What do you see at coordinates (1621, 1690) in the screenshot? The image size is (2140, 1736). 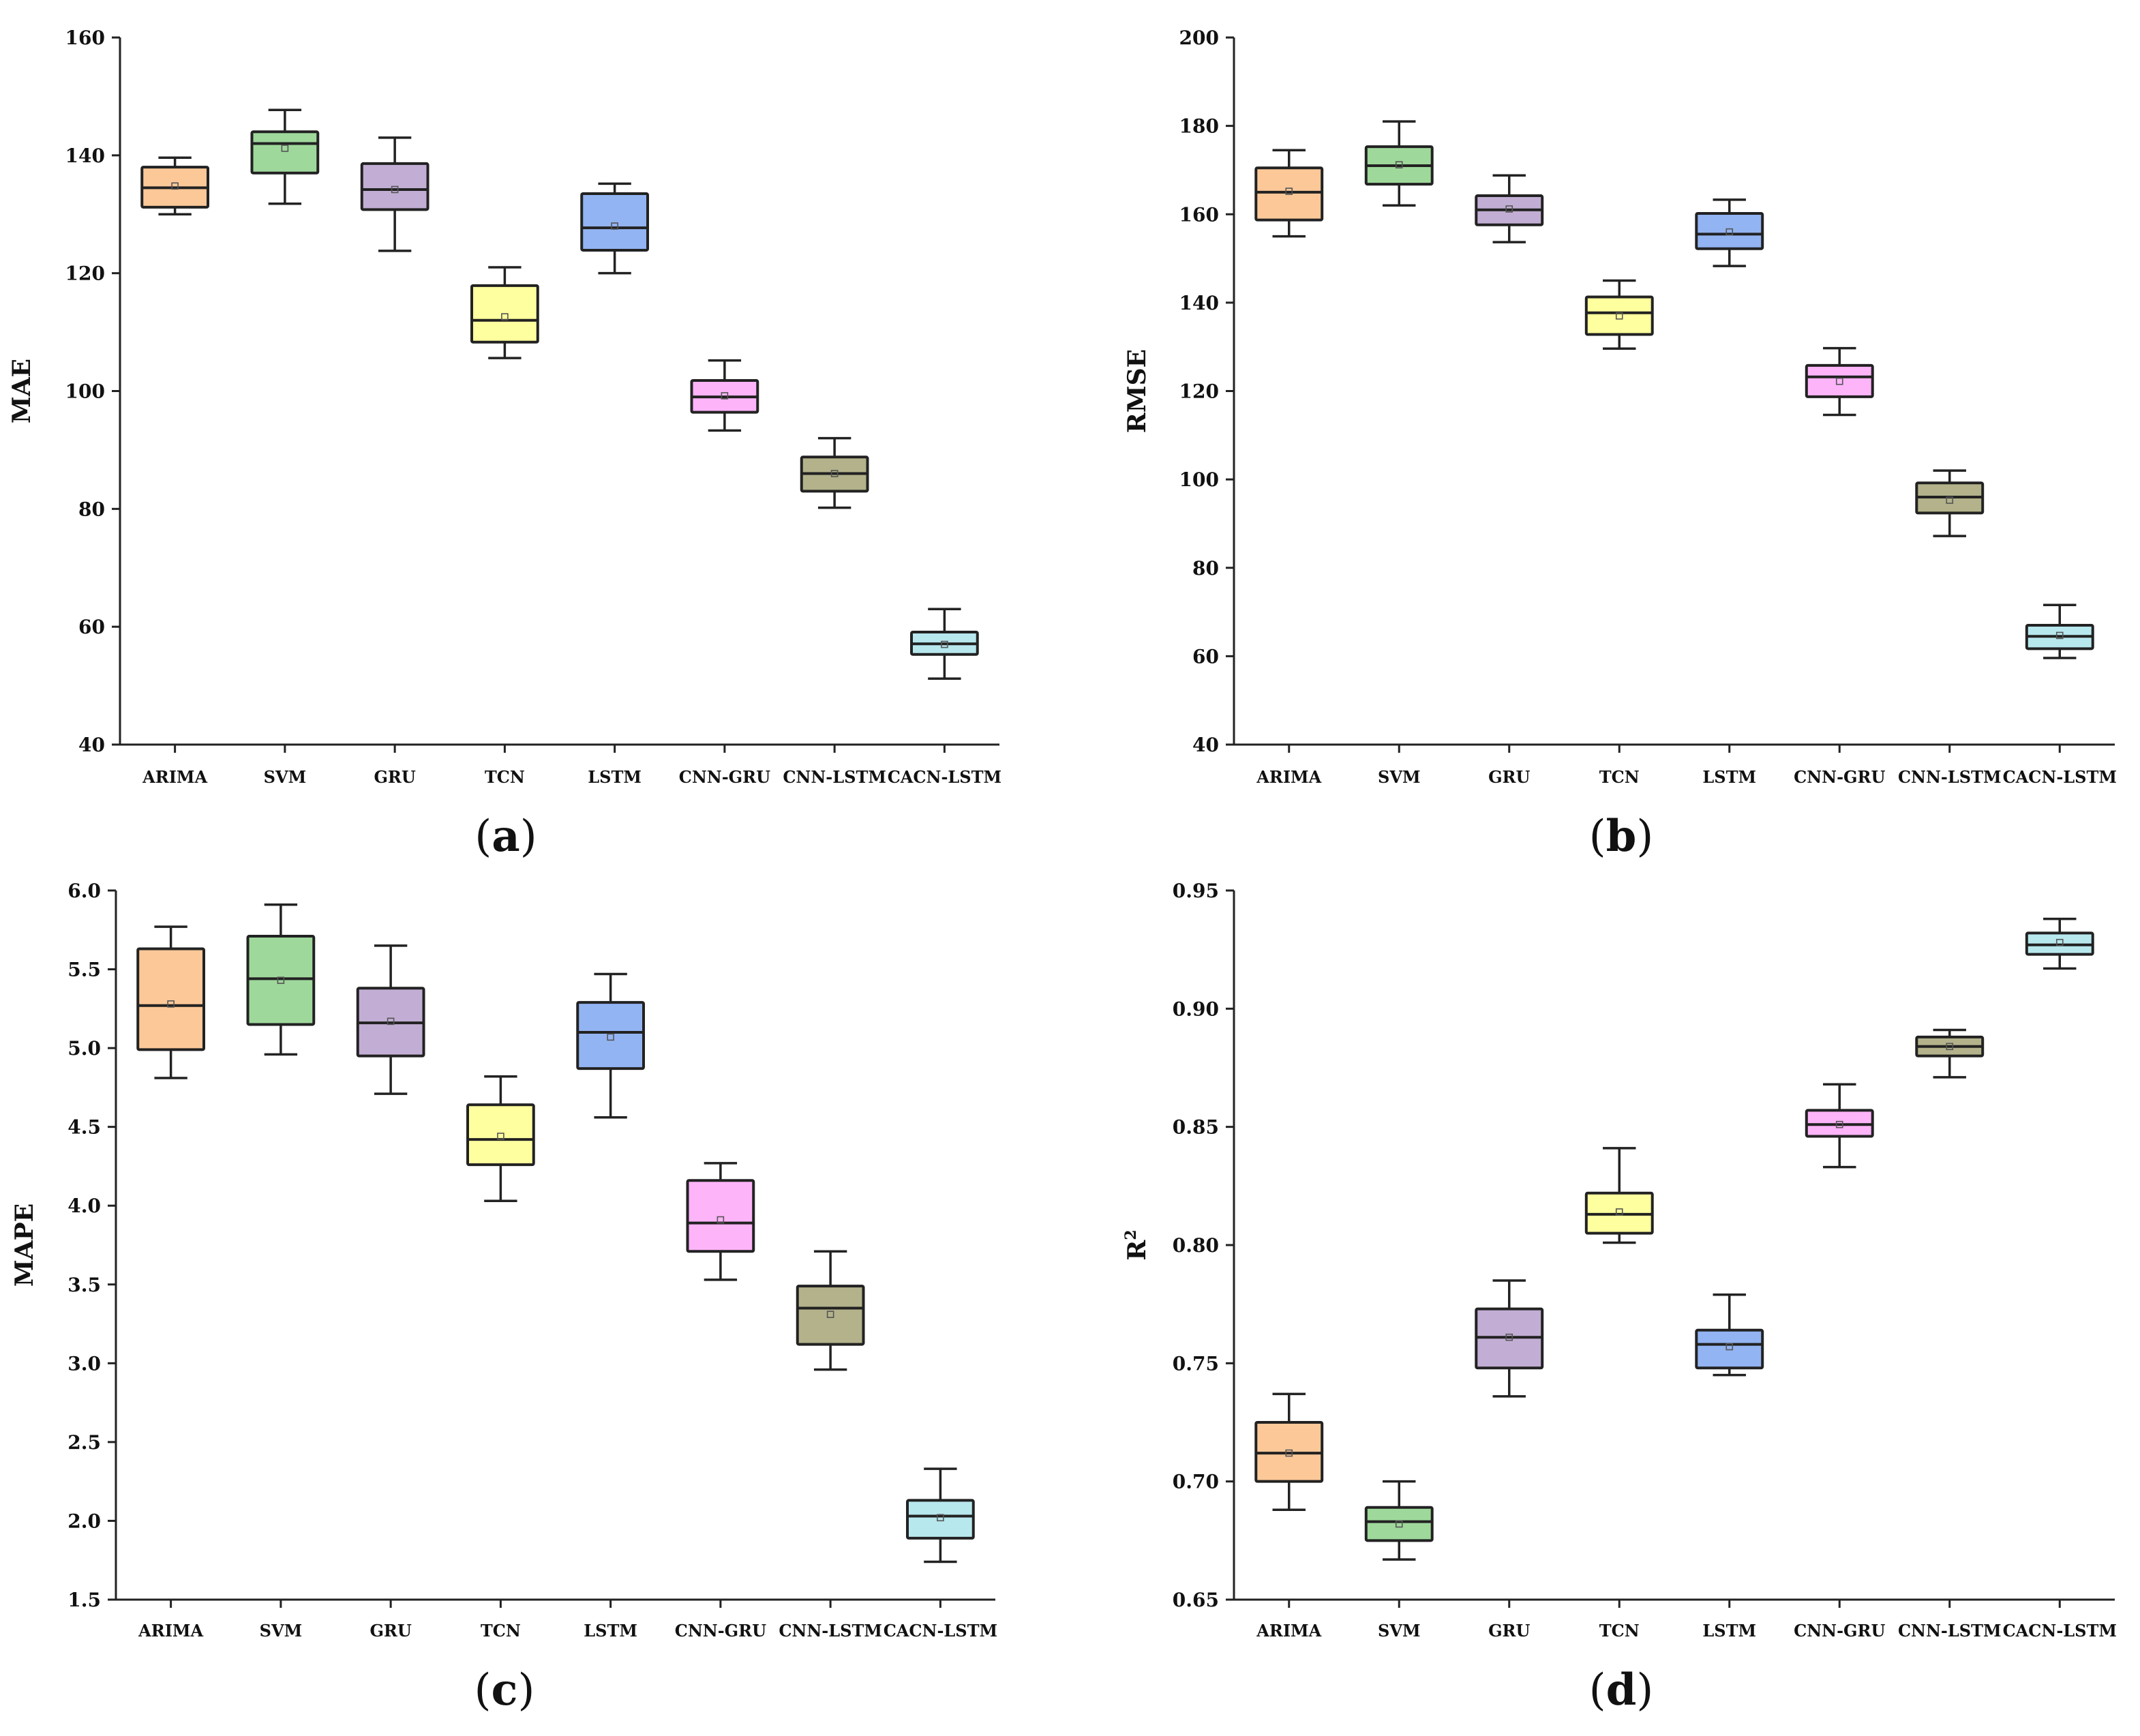 I see `panel-label: (d)` at bounding box center [1621, 1690].